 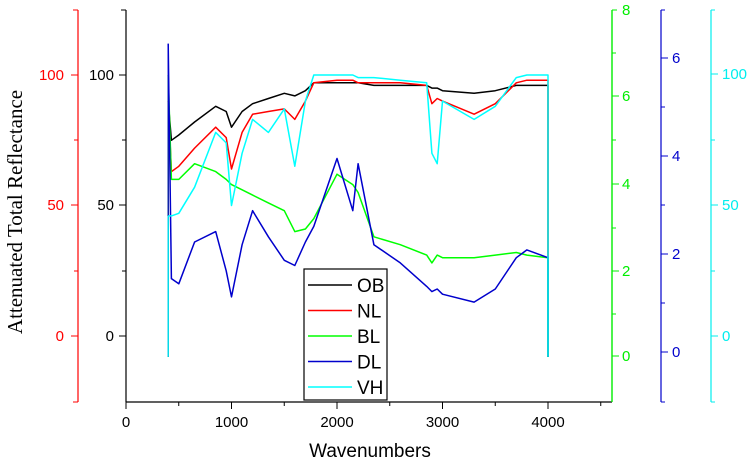 I want to click on red-y-axis, so click(x=75, y=206).